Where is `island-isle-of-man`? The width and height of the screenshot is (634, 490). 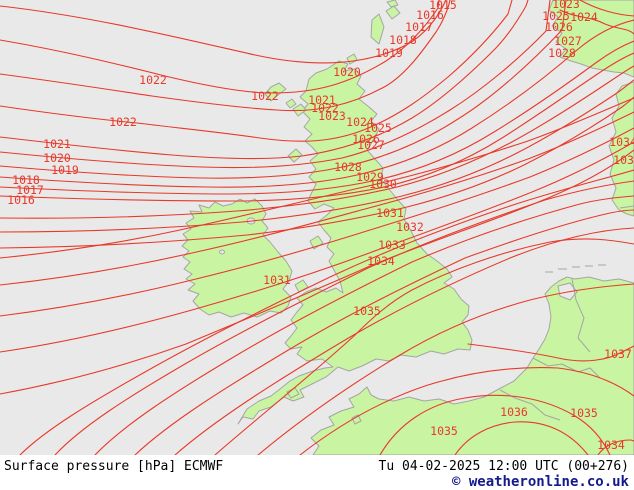
island-isle-of-man is located at coordinates (316, 242).